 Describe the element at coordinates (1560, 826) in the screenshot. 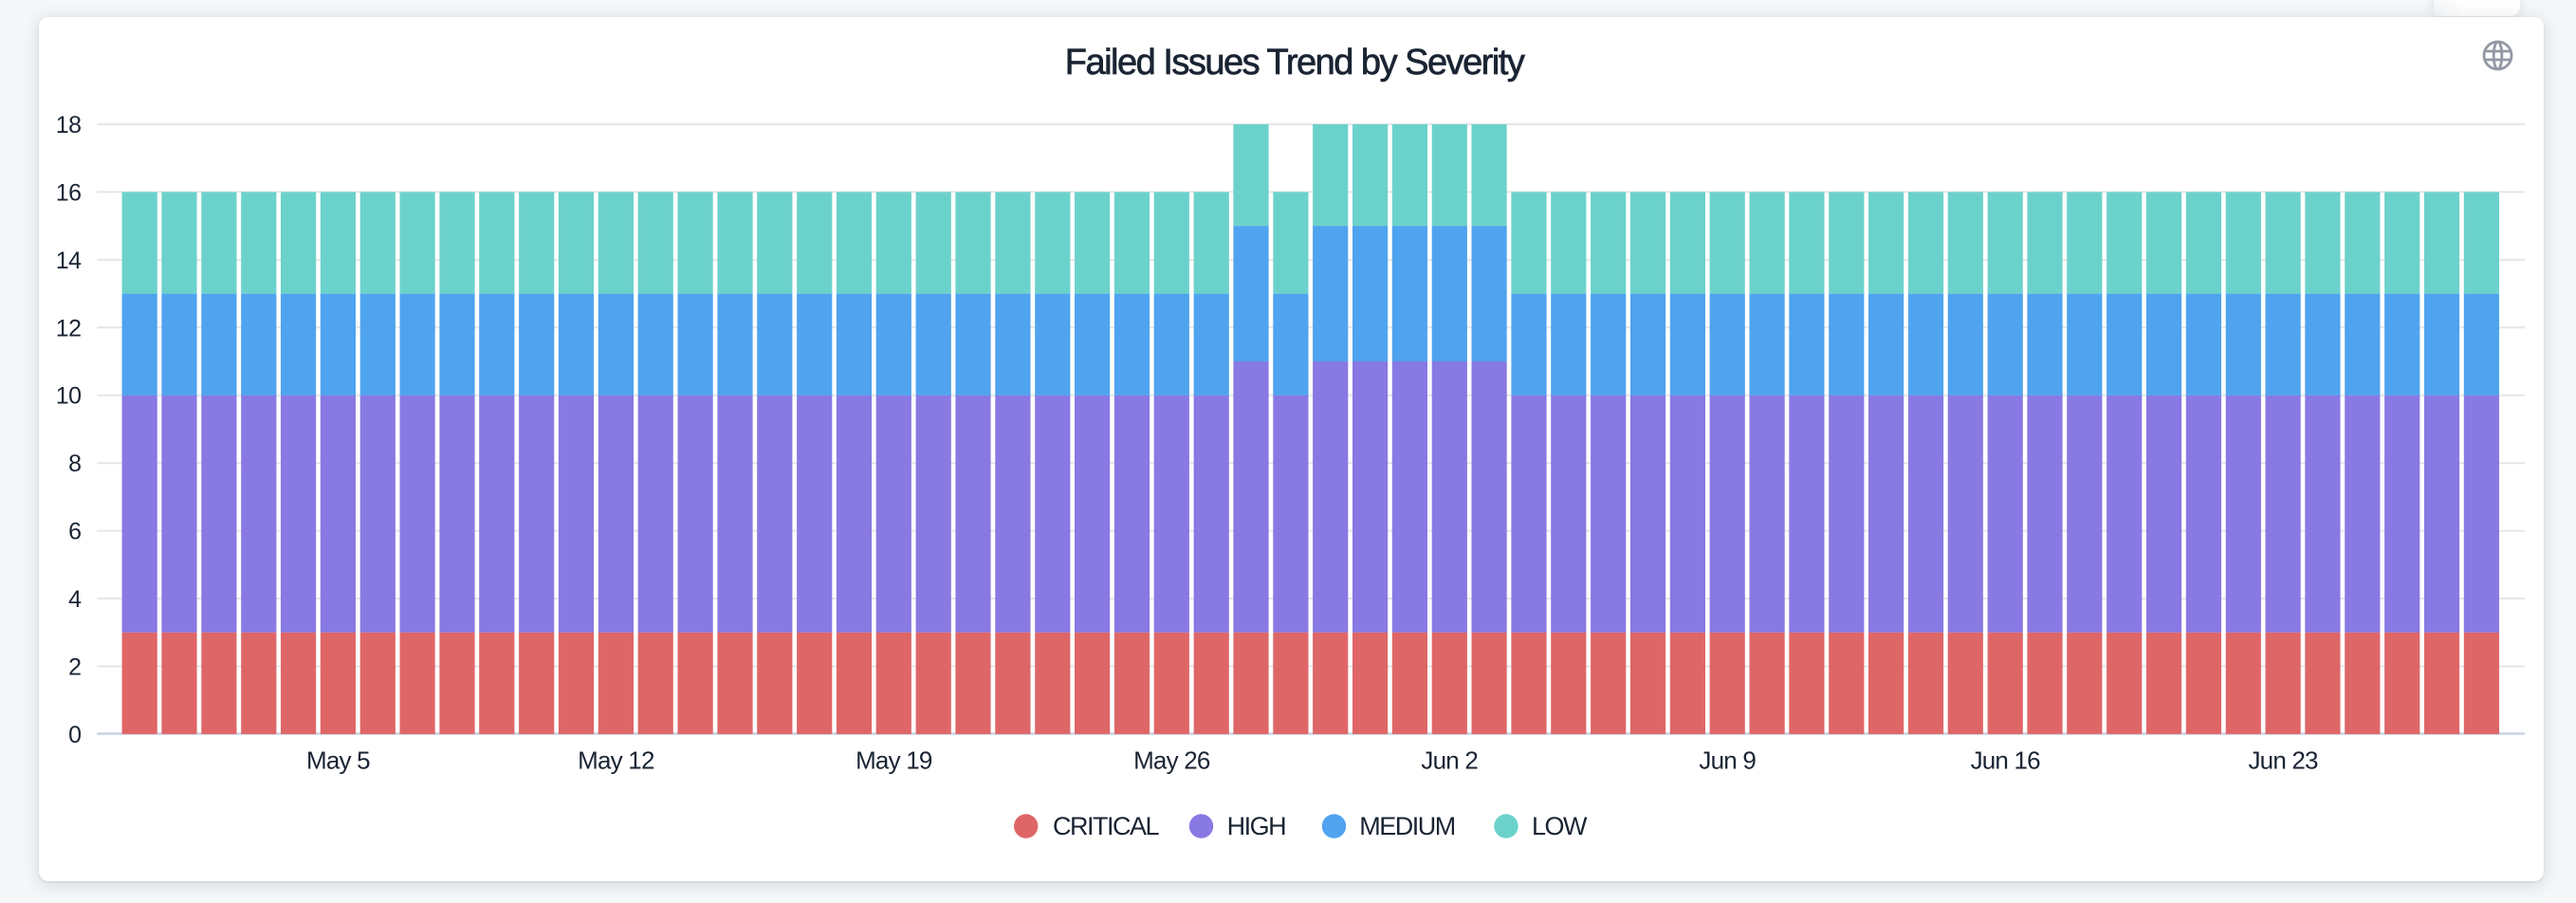

I see `svg-text: LOW` at that location.